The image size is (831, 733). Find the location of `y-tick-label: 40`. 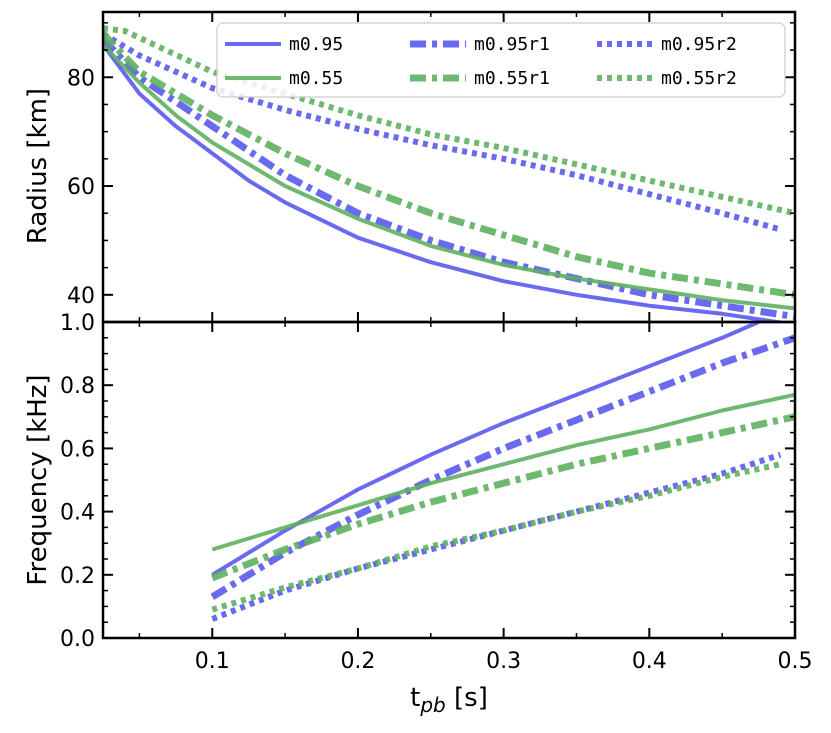

y-tick-label: 40 is located at coordinates (81, 296).